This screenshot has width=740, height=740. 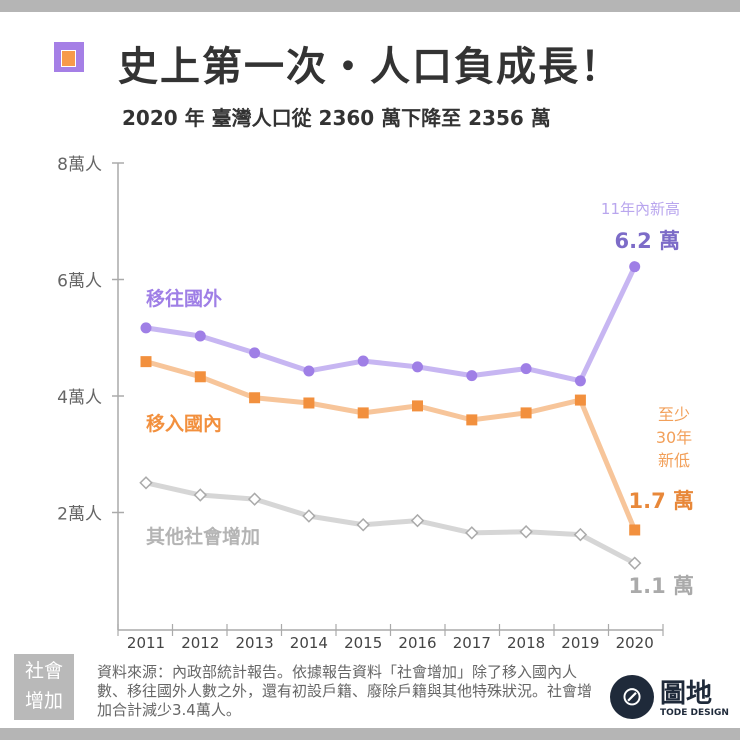 I want to click on logo-text: 圖地, so click(x=686, y=694).